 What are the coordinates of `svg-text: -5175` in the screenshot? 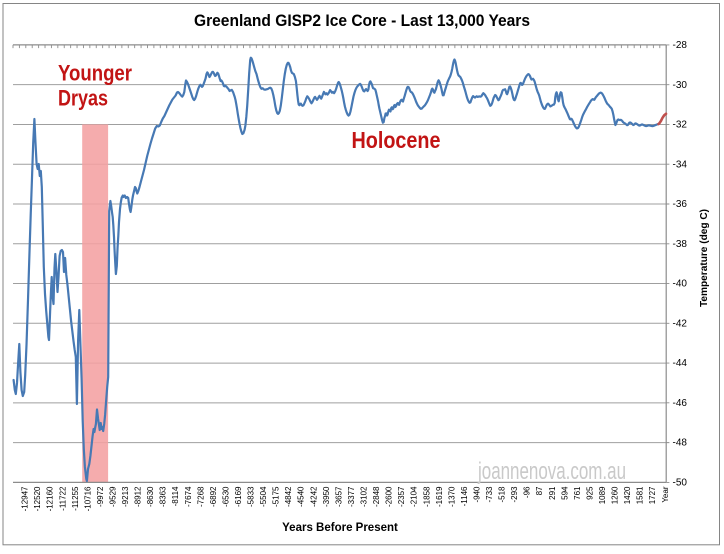 It's located at (276, 496).